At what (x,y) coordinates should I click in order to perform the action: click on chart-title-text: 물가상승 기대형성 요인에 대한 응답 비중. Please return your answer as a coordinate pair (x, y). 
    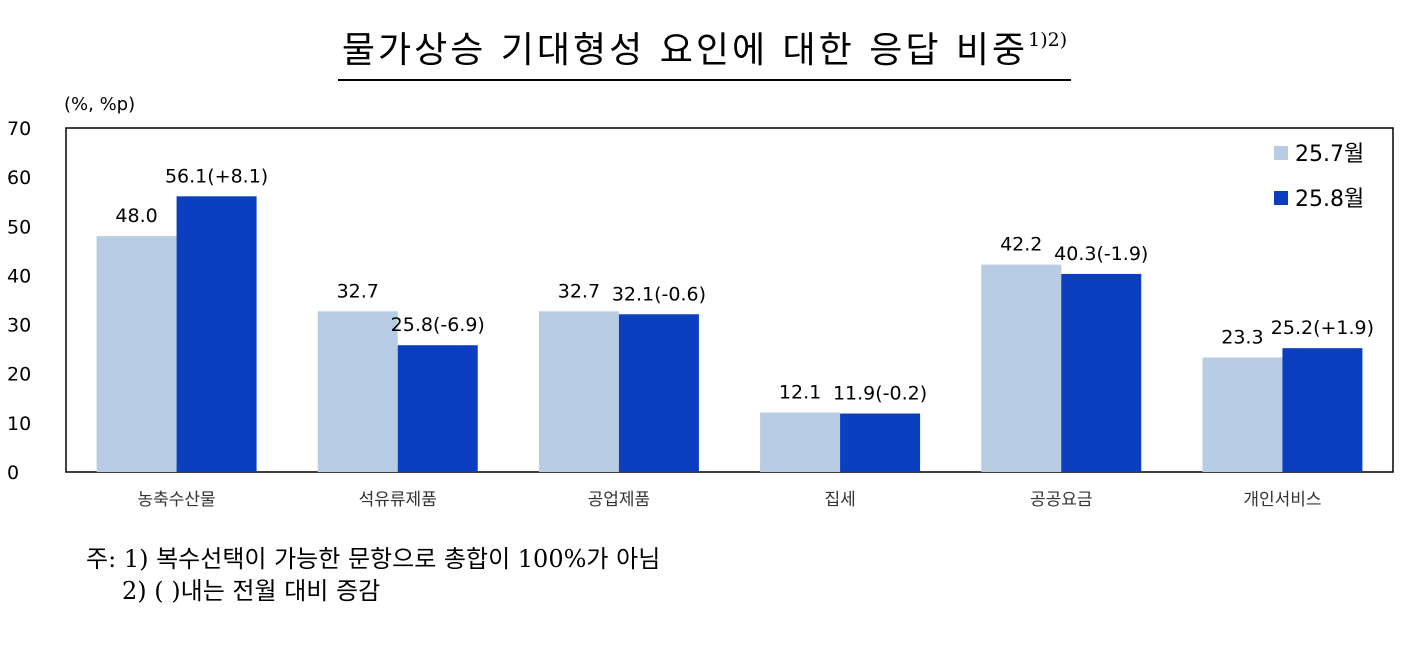
    Looking at the image, I should click on (685, 50).